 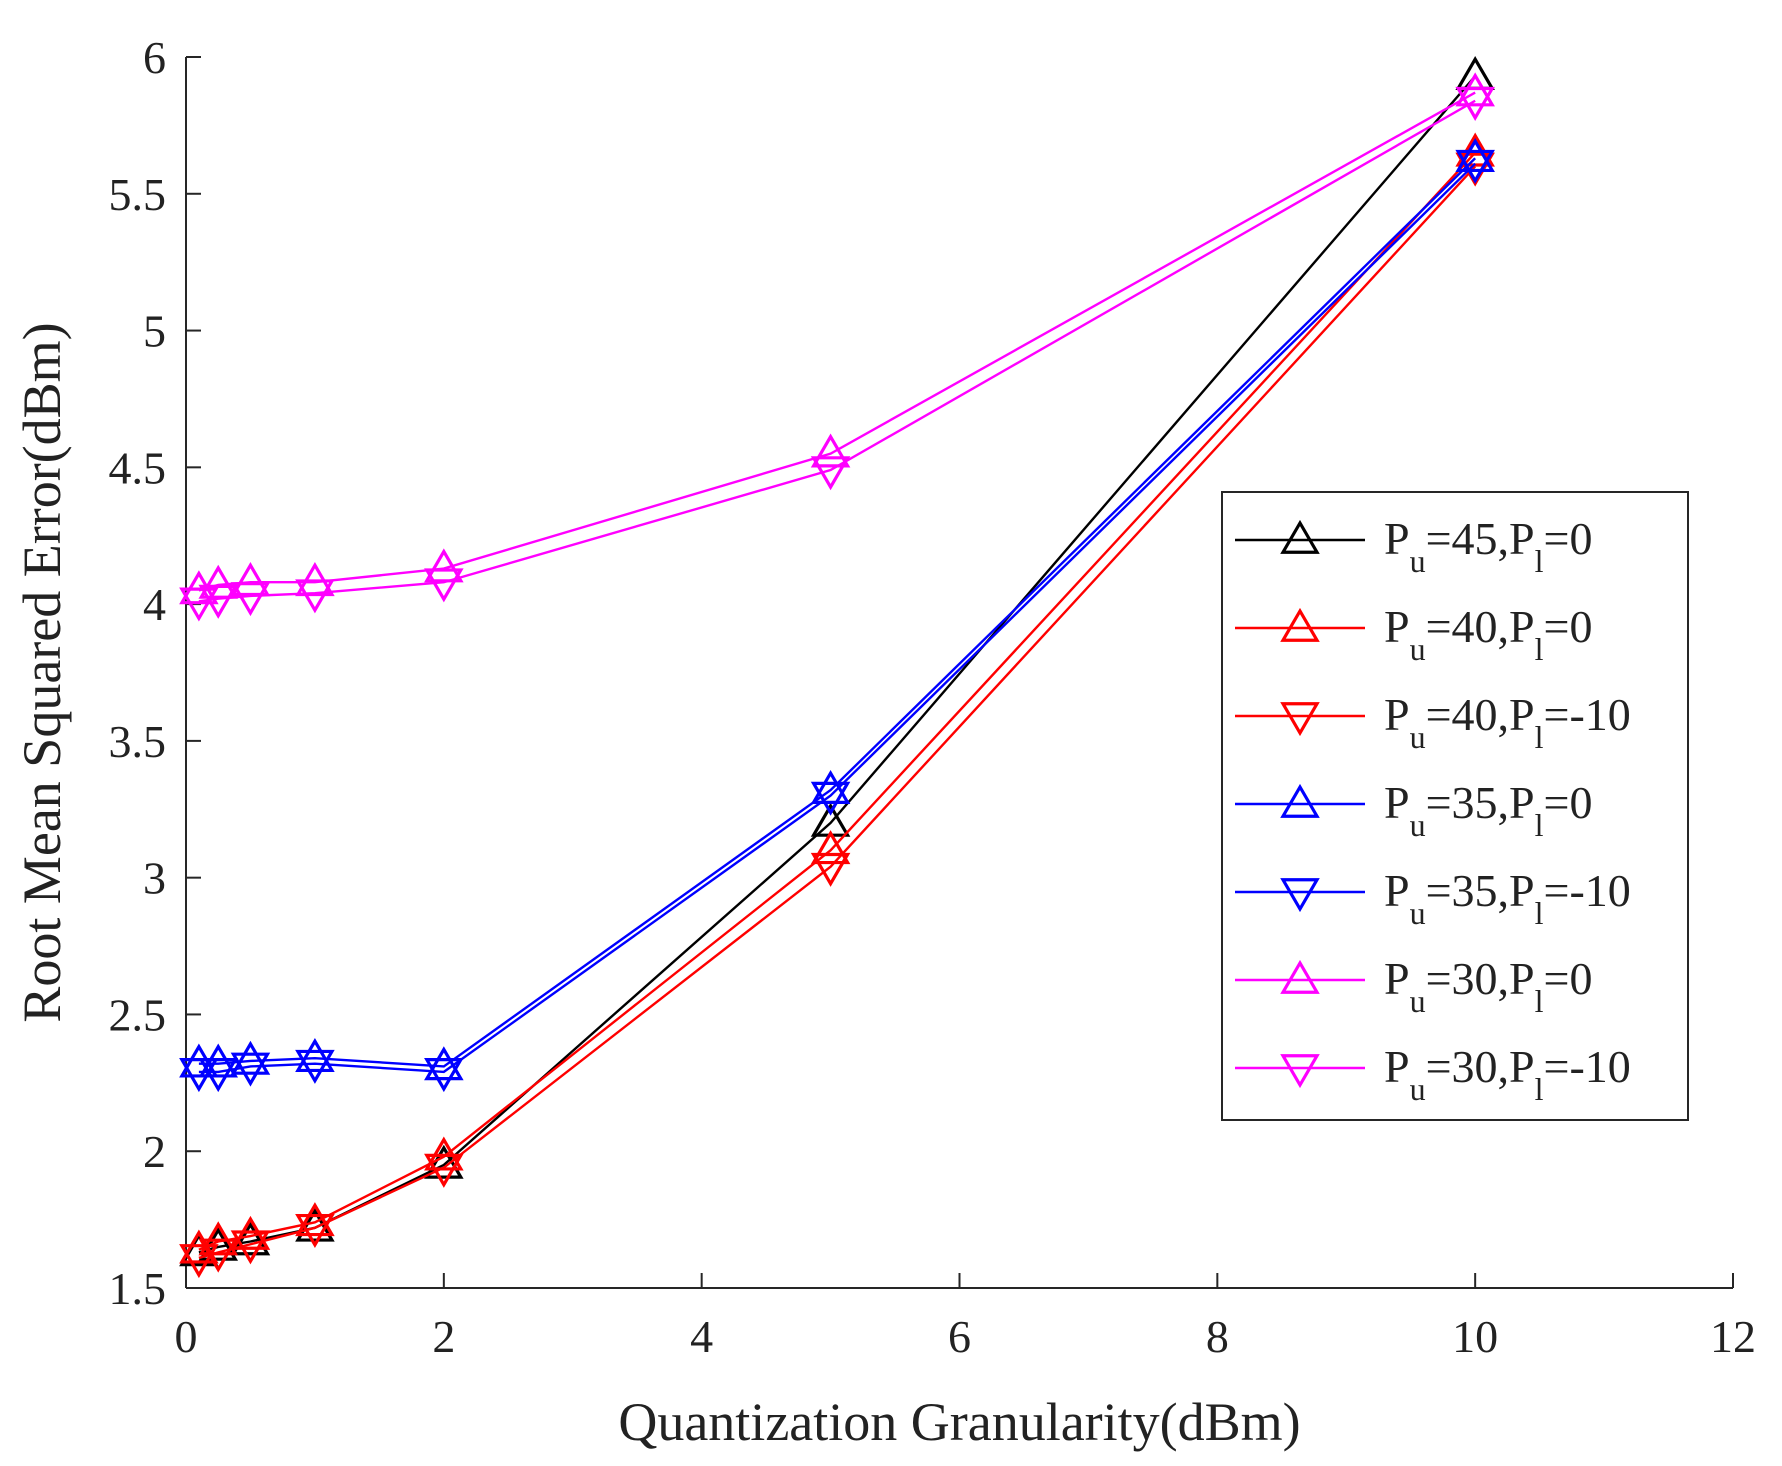 I want to click on legend-label: Pu=35,Pl=0, so click(x=1488, y=810).